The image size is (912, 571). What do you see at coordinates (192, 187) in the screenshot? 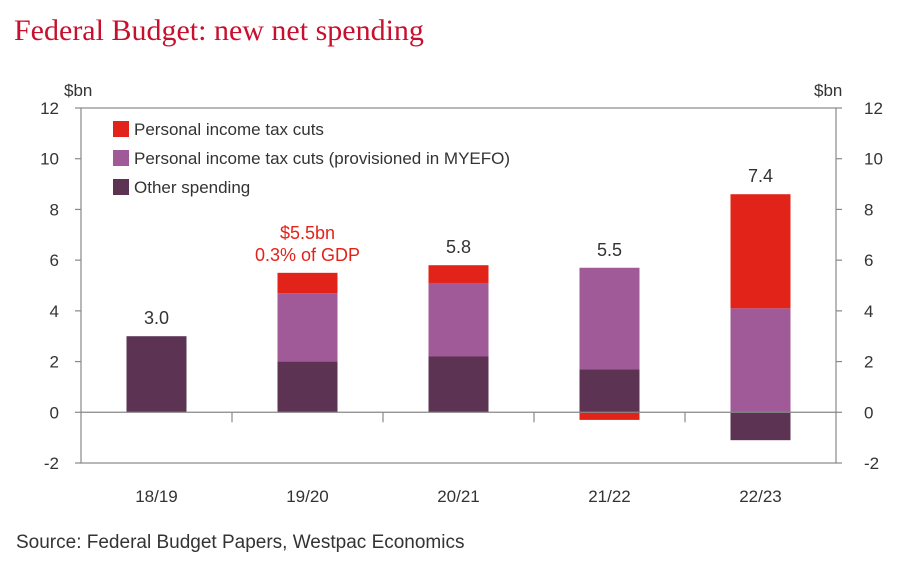
I see `legend-label: Other spending` at bounding box center [192, 187].